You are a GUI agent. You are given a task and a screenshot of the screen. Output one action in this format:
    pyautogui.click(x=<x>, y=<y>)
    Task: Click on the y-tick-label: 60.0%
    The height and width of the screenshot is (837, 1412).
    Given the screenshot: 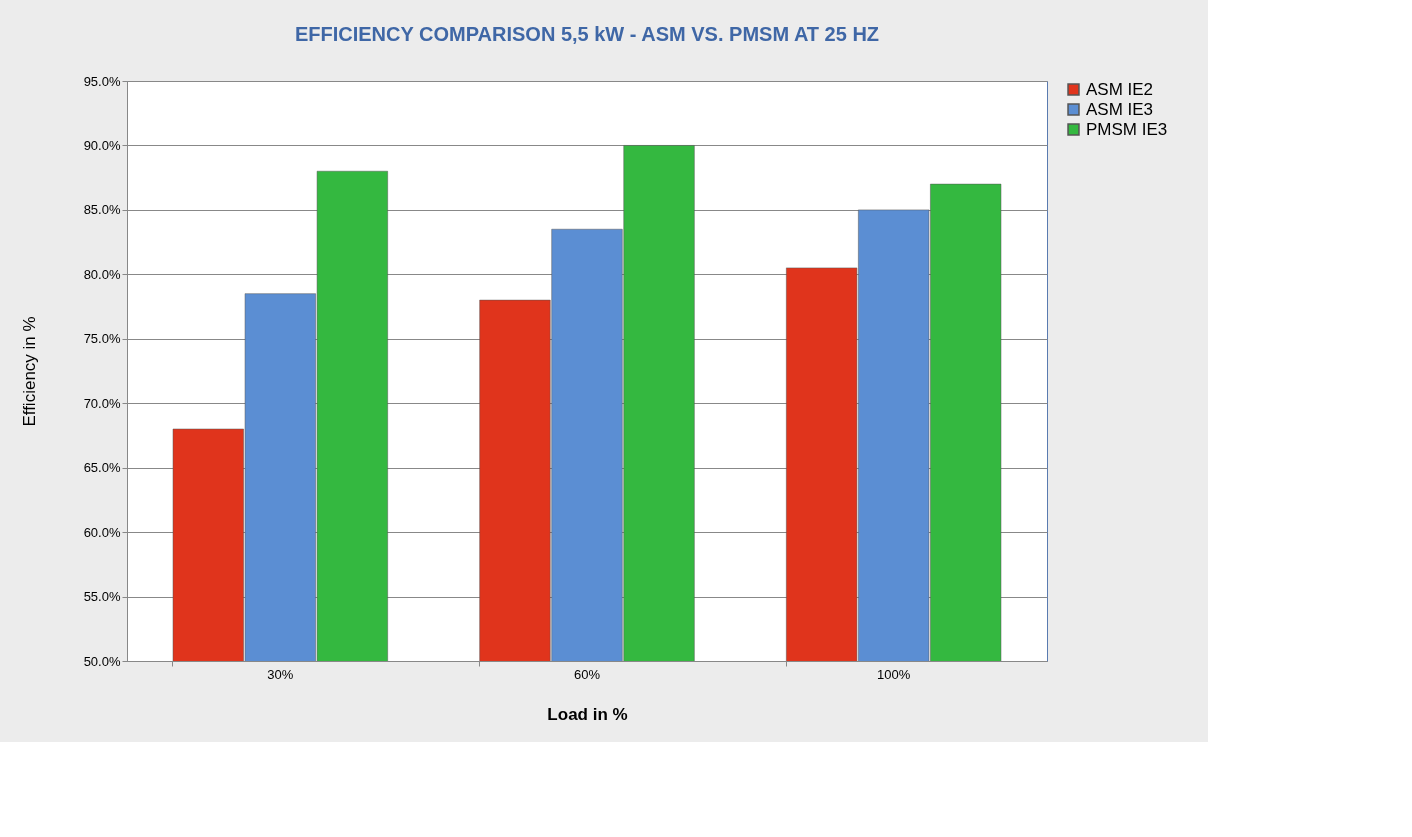 What is the action you would take?
    pyautogui.click(x=102, y=532)
    